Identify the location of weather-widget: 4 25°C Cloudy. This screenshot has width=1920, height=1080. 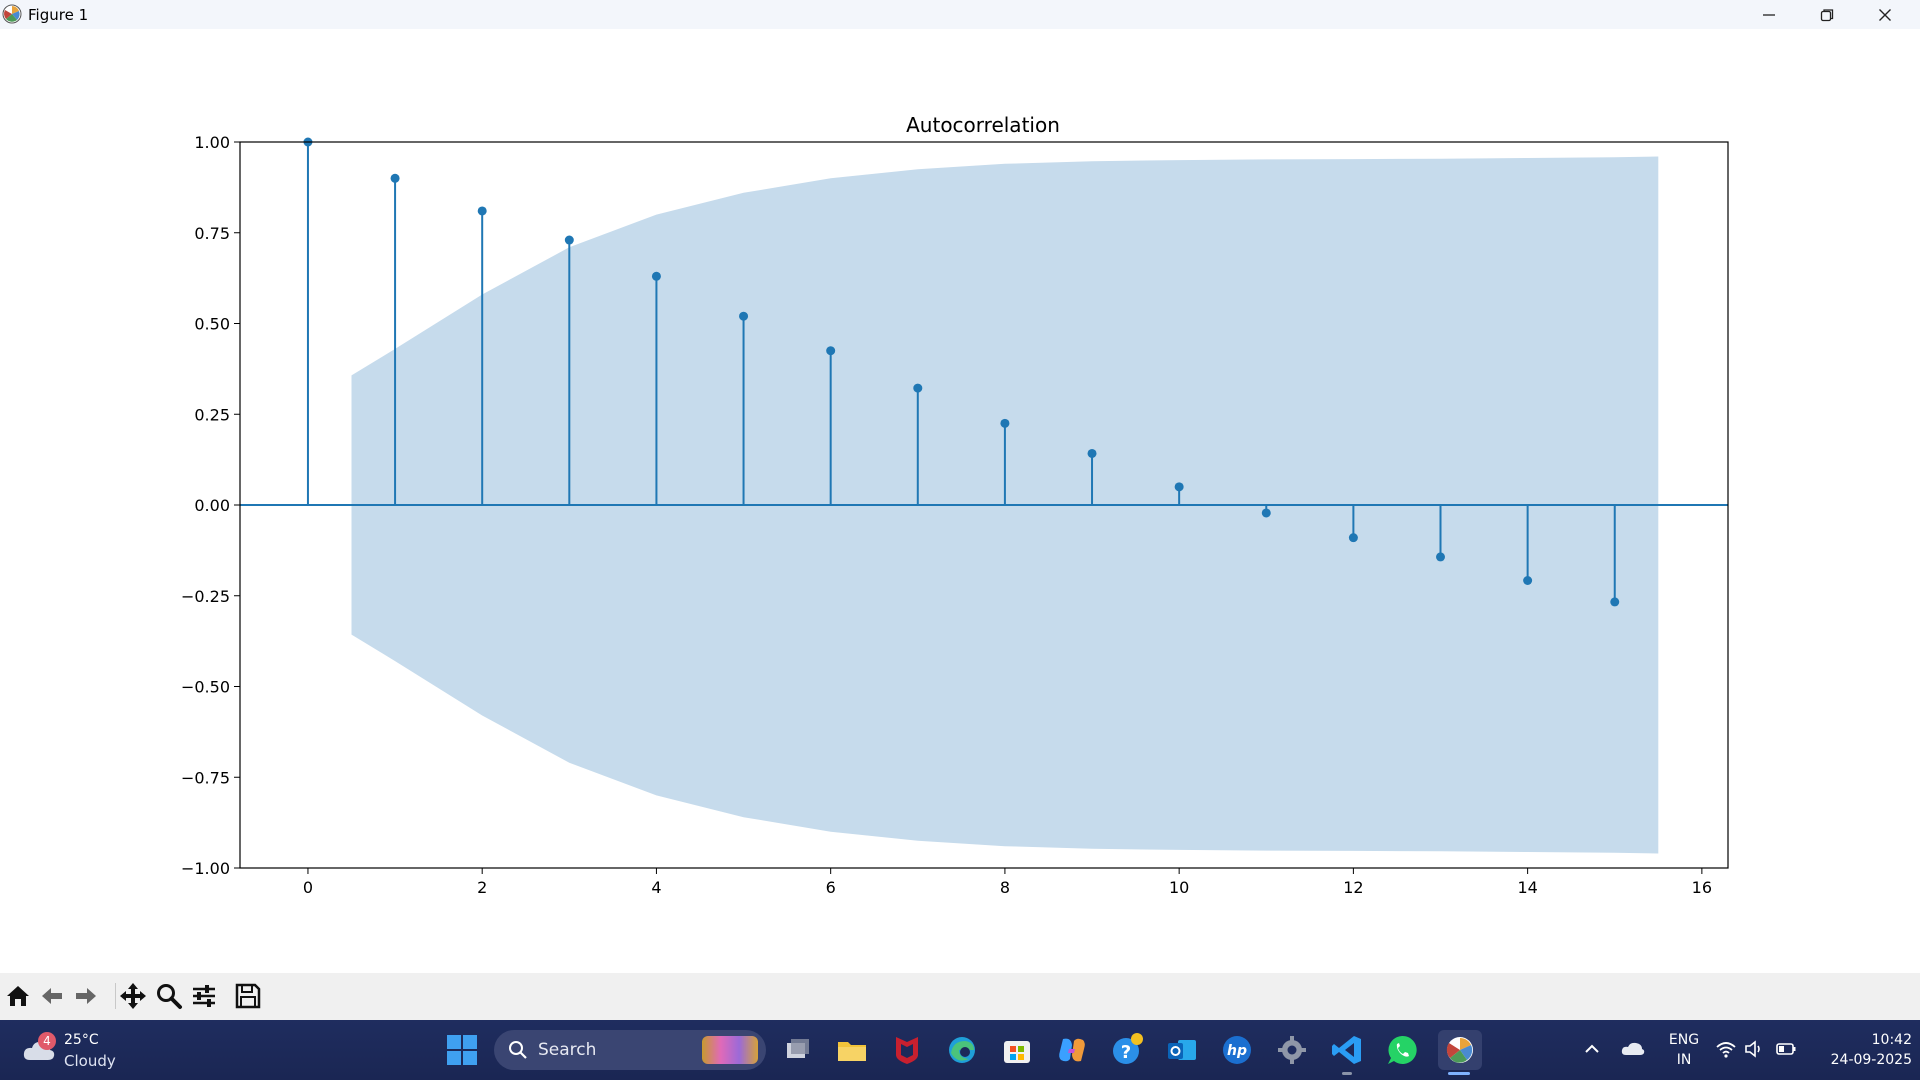
(90, 1050).